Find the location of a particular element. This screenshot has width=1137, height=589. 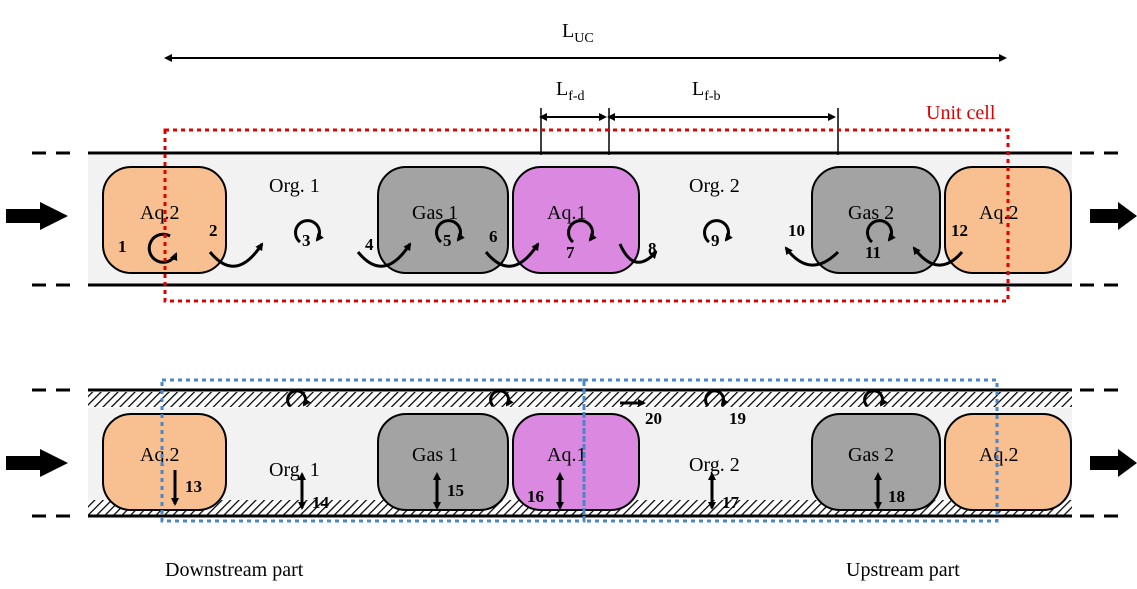

mechanism-number: 1 is located at coordinates (122, 246).